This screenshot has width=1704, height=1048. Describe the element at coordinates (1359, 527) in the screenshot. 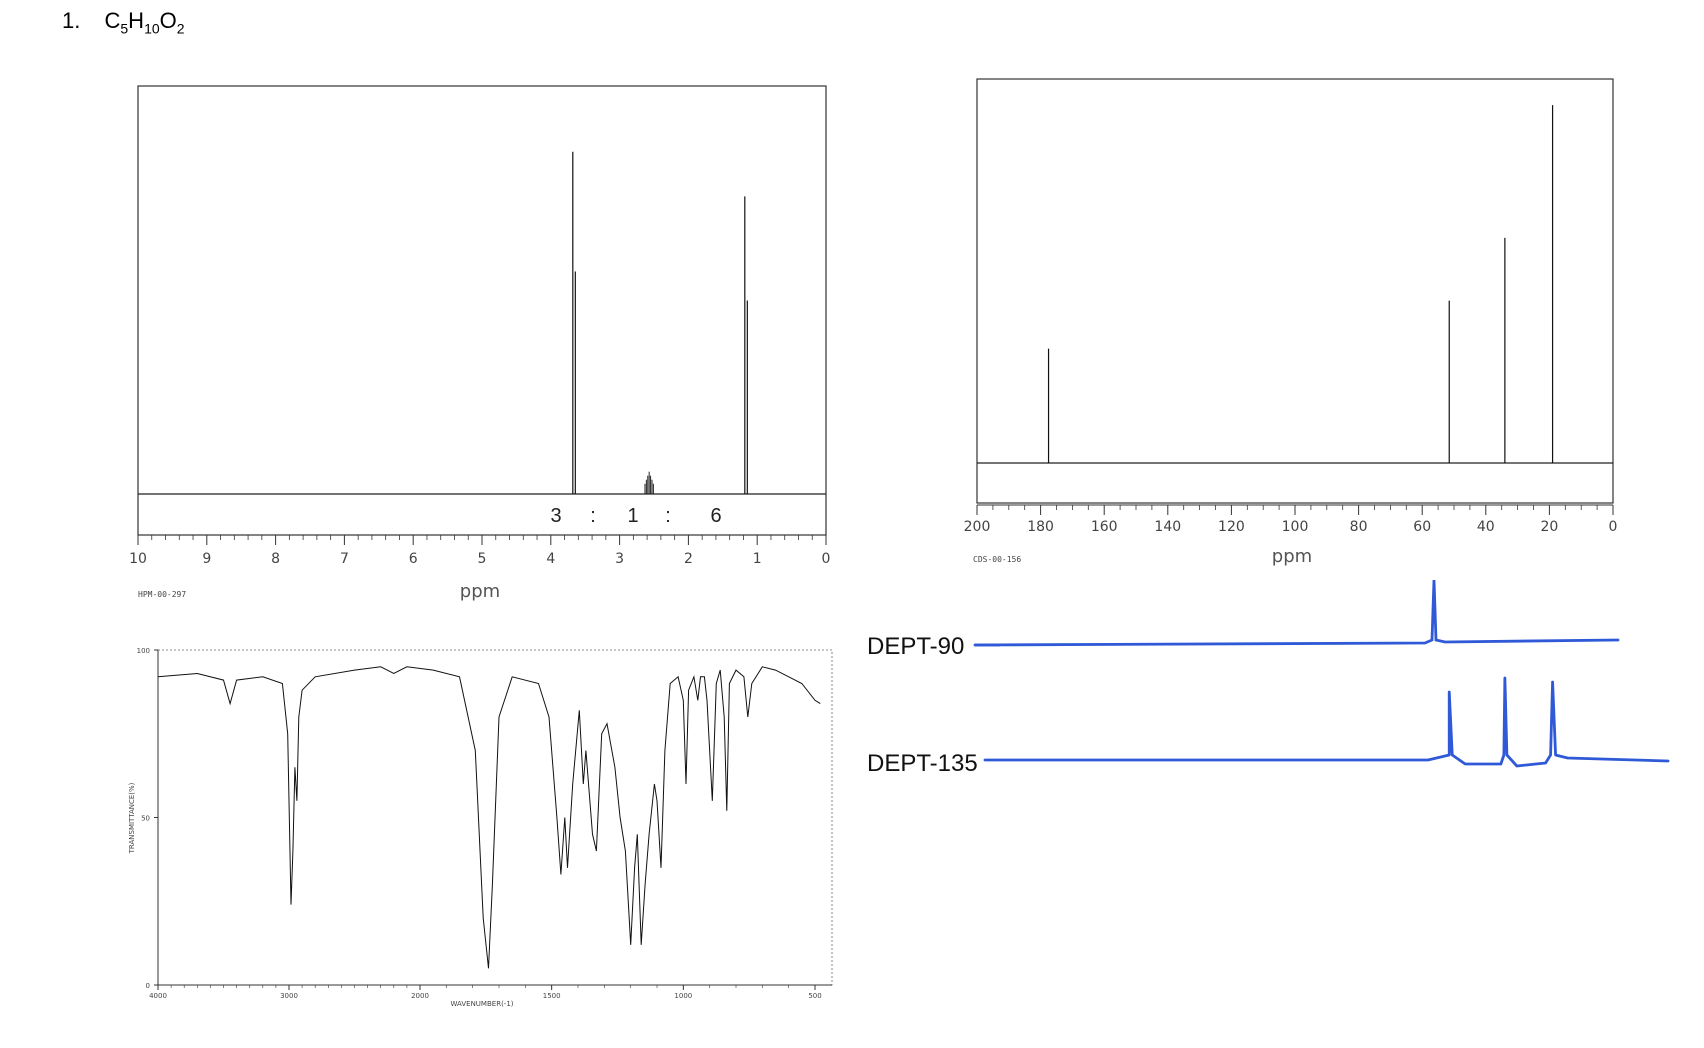

I see `c13-tick-label: 80` at that location.